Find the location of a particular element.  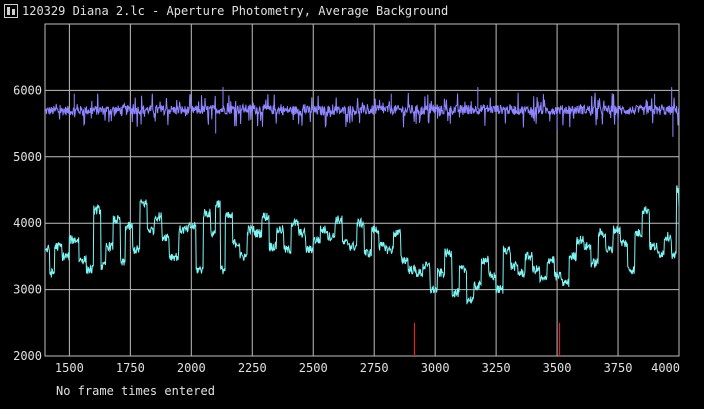

lightcurve-app-icon is located at coordinates (11, 11).